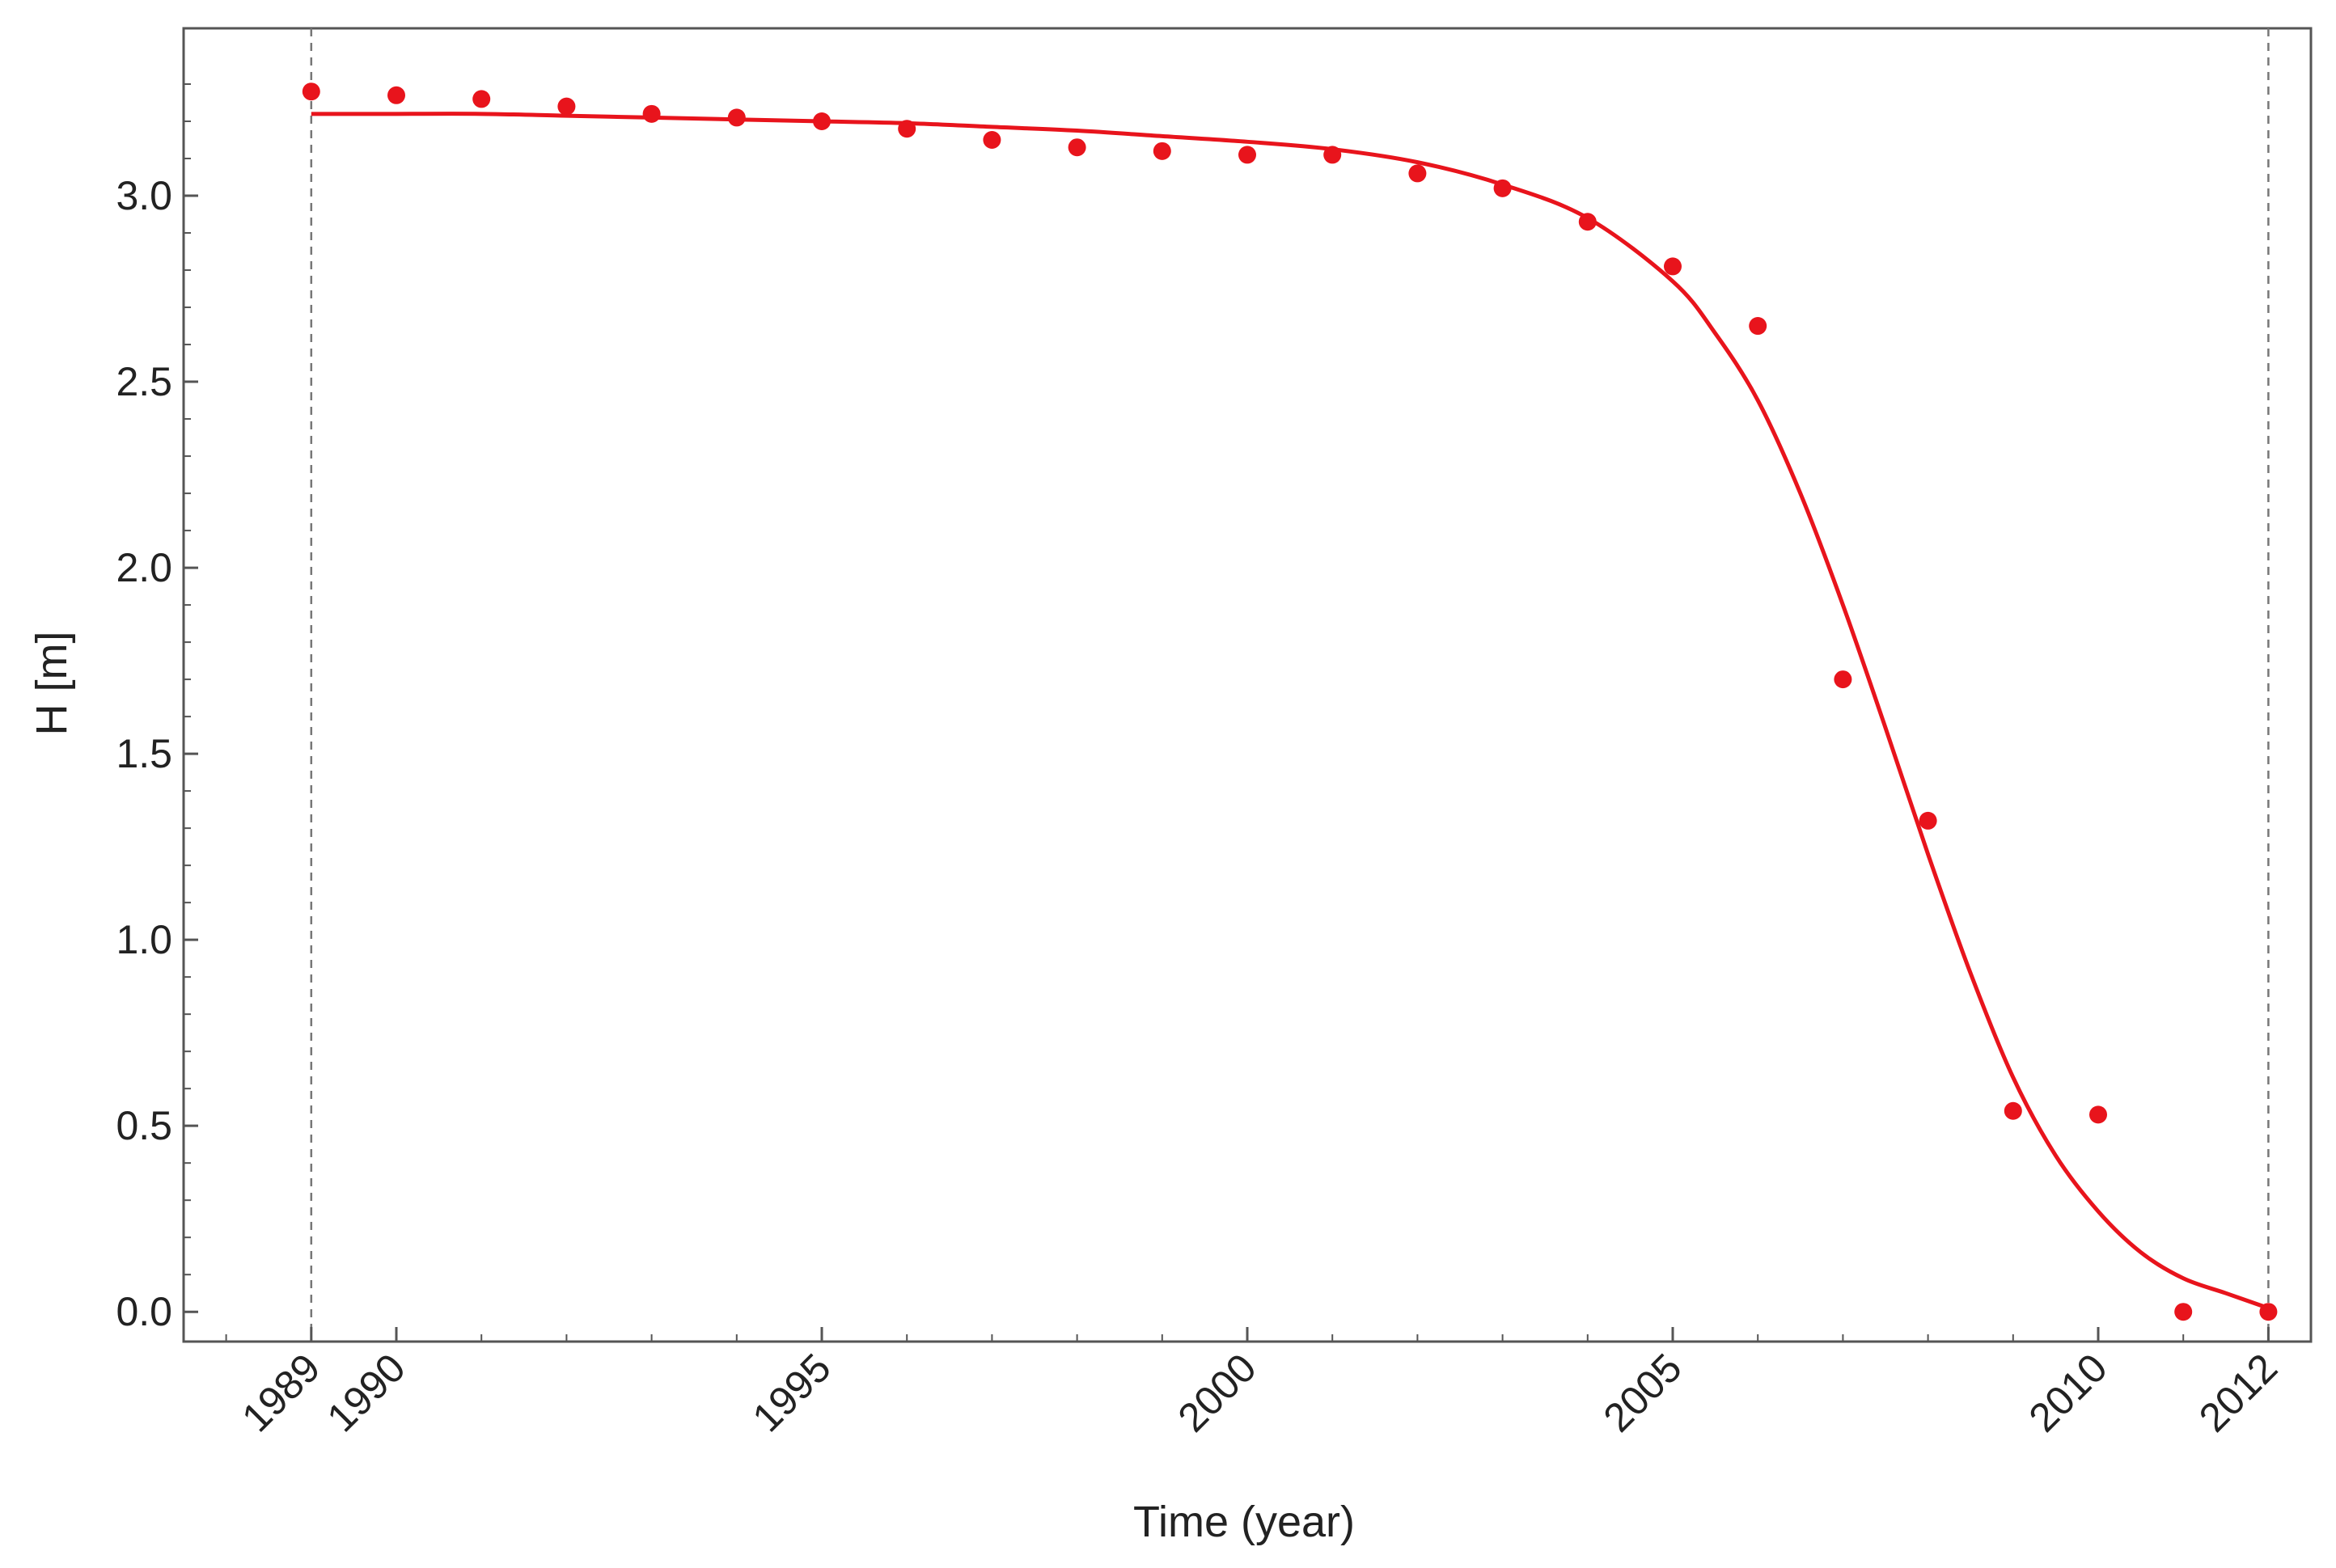  Describe the element at coordinates (52, 684) in the screenshot. I see `y-axis-title: H [m]` at that location.